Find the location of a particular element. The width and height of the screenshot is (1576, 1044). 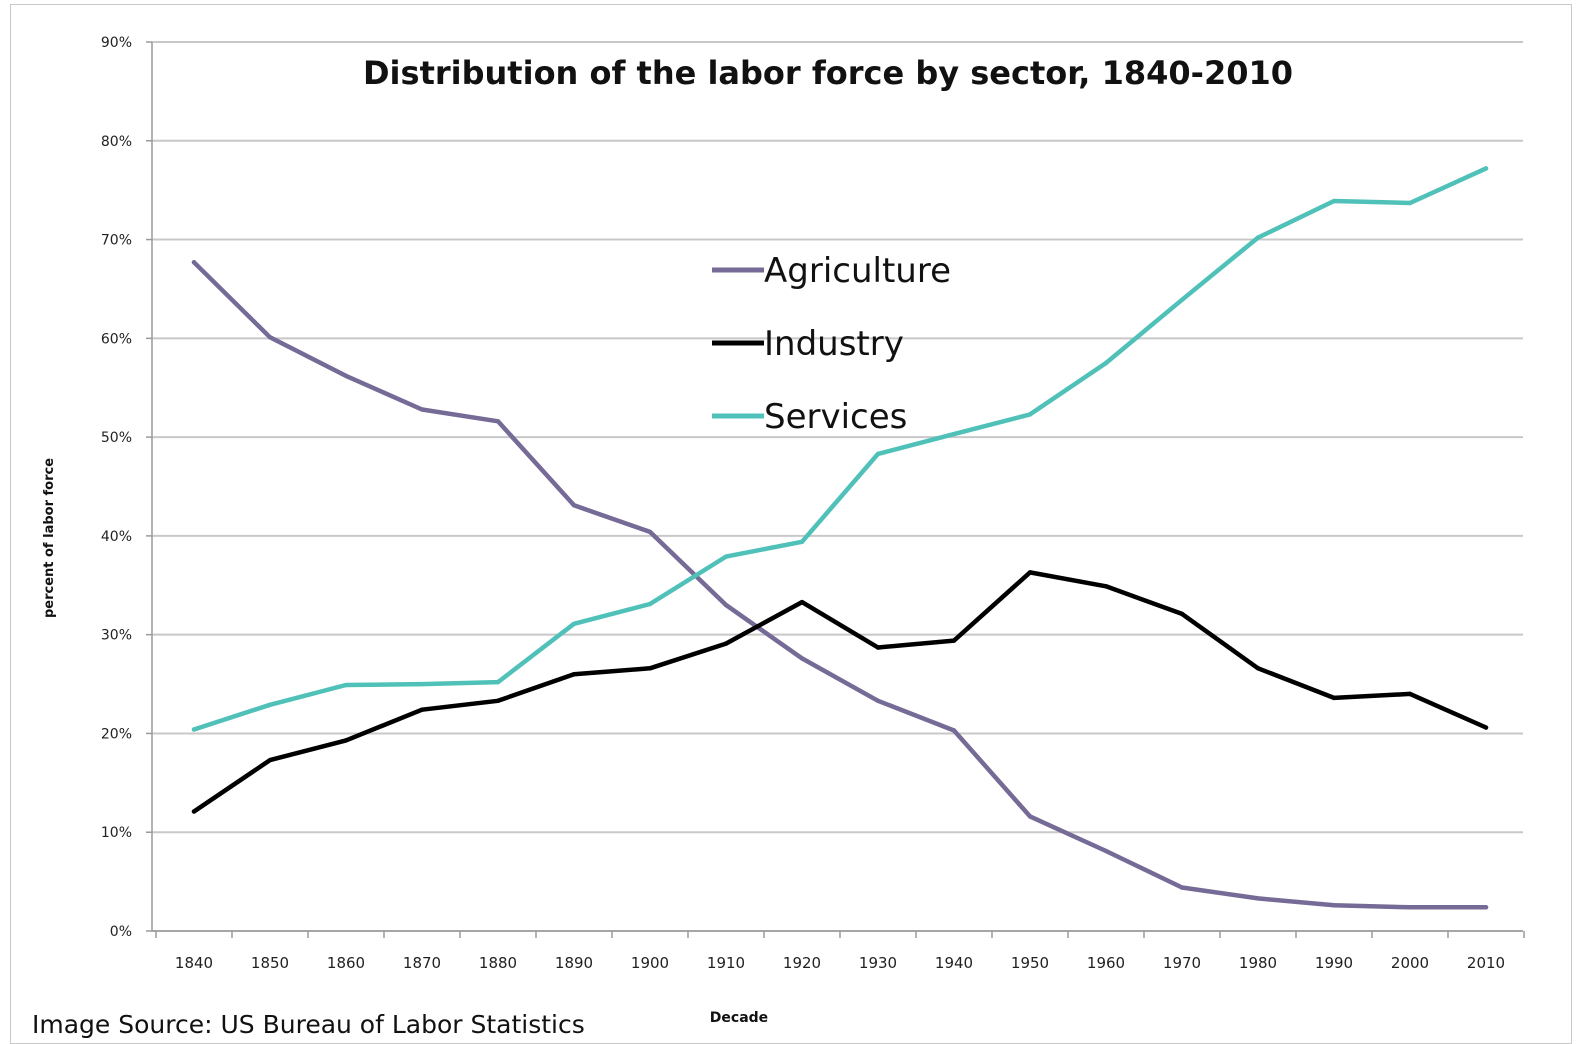

x-tick-label: 1860 is located at coordinates (346, 963).